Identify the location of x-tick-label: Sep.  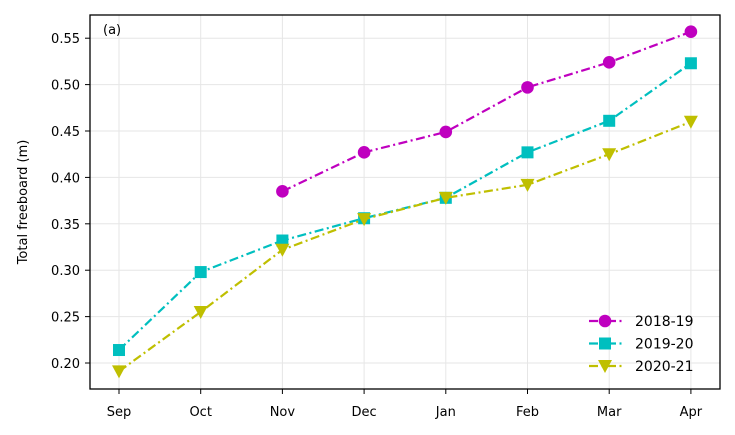
(119, 412).